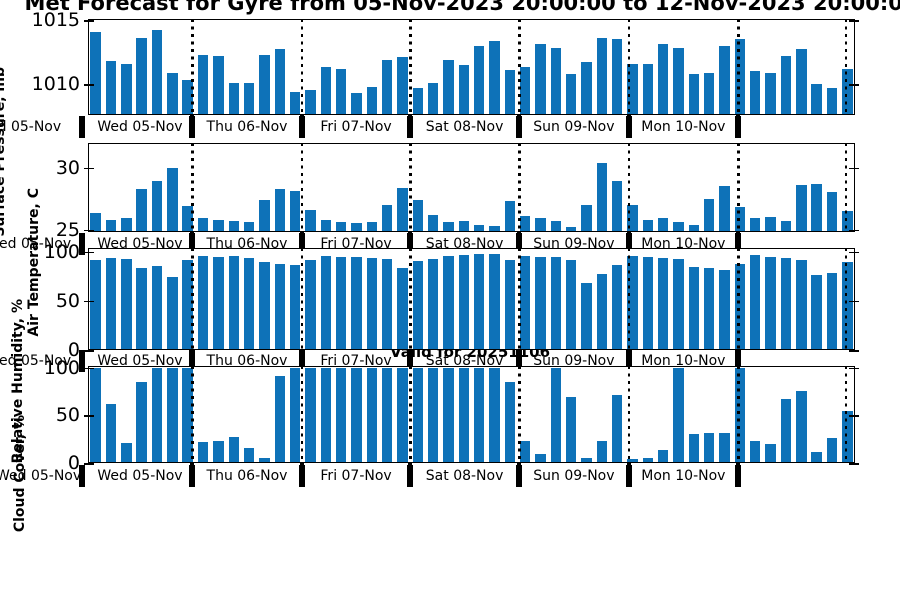  Describe the element at coordinates (61, 367) in the screenshot. I see `y-tick-label: 100` at that location.